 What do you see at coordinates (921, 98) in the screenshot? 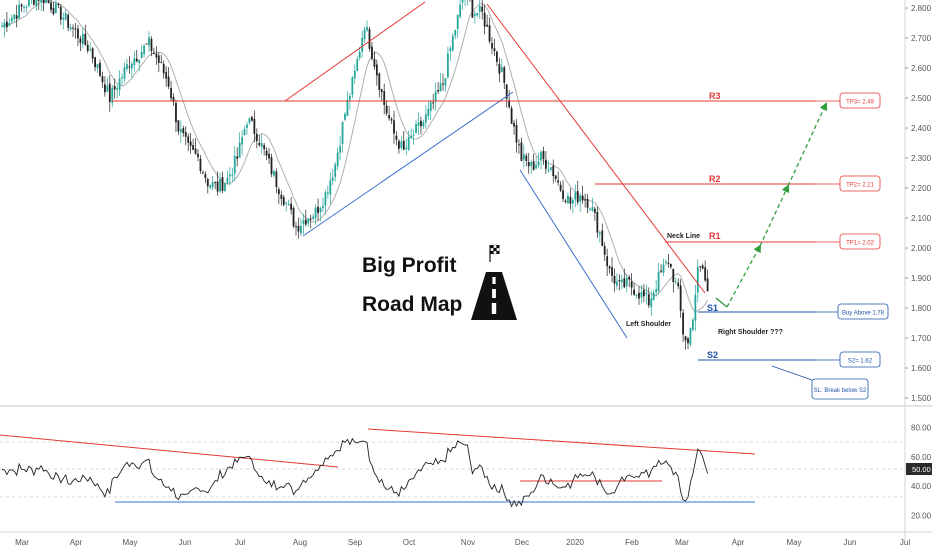
I see `price-tick-label: 2.500` at bounding box center [921, 98].